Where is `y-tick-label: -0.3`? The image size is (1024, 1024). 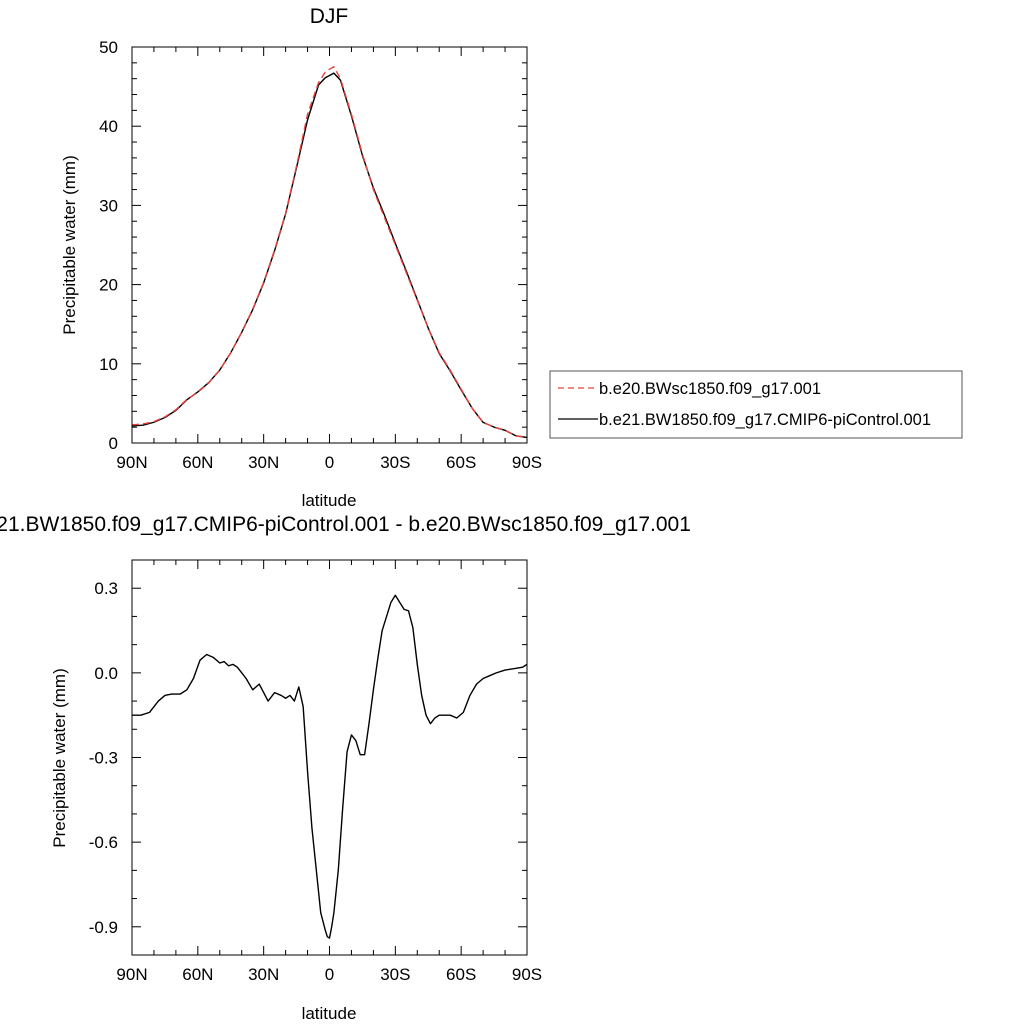
y-tick-label: -0.3 is located at coordinates (103, 758).